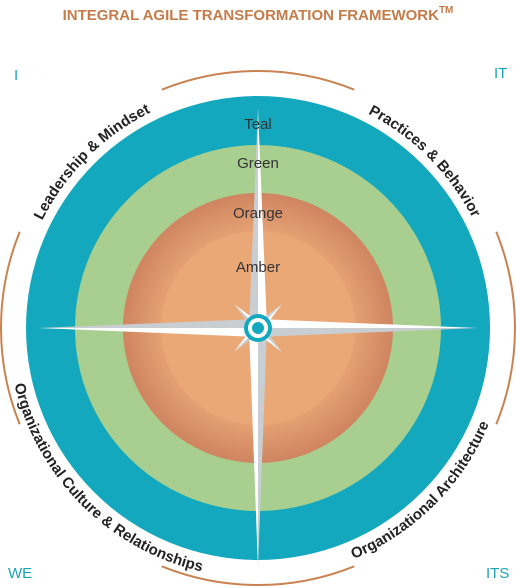  I want to click on ring-label: Green, so click(258, 163).